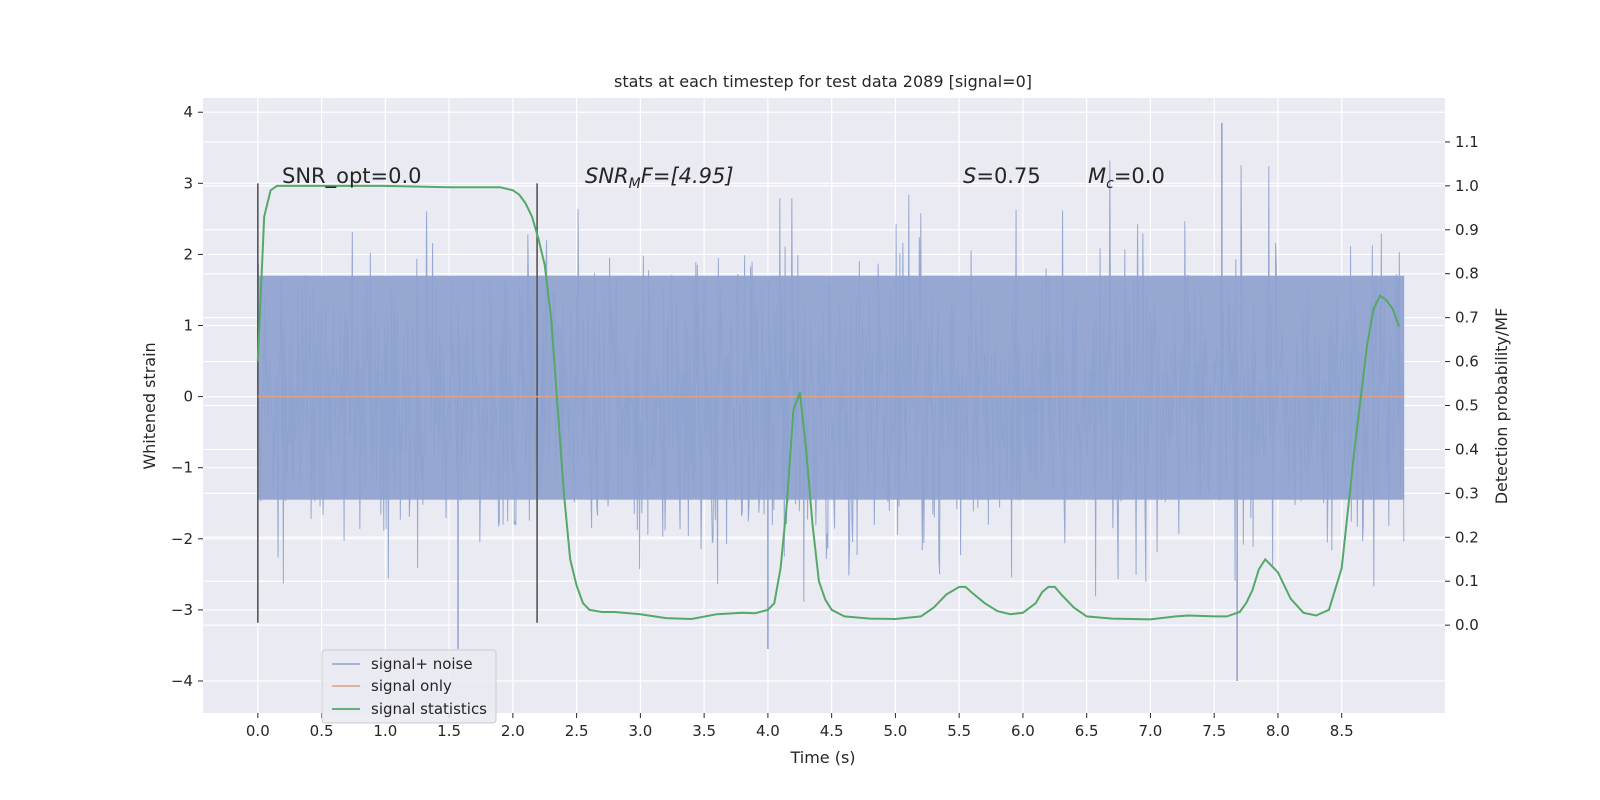  What do you see at coordinates (1214, 731) in the screenshot?
I see `x-tick-label: 7.5` at bounding box center [1214, 731].